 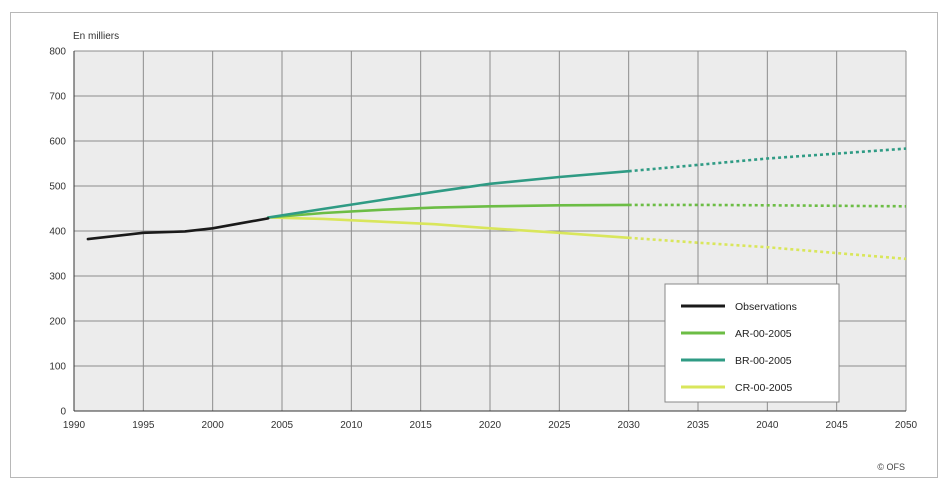 What do you see at coordinates (559, 425) in the screenshot?
I see `x-tick-label: 2025` at bounding box center [559, 425].